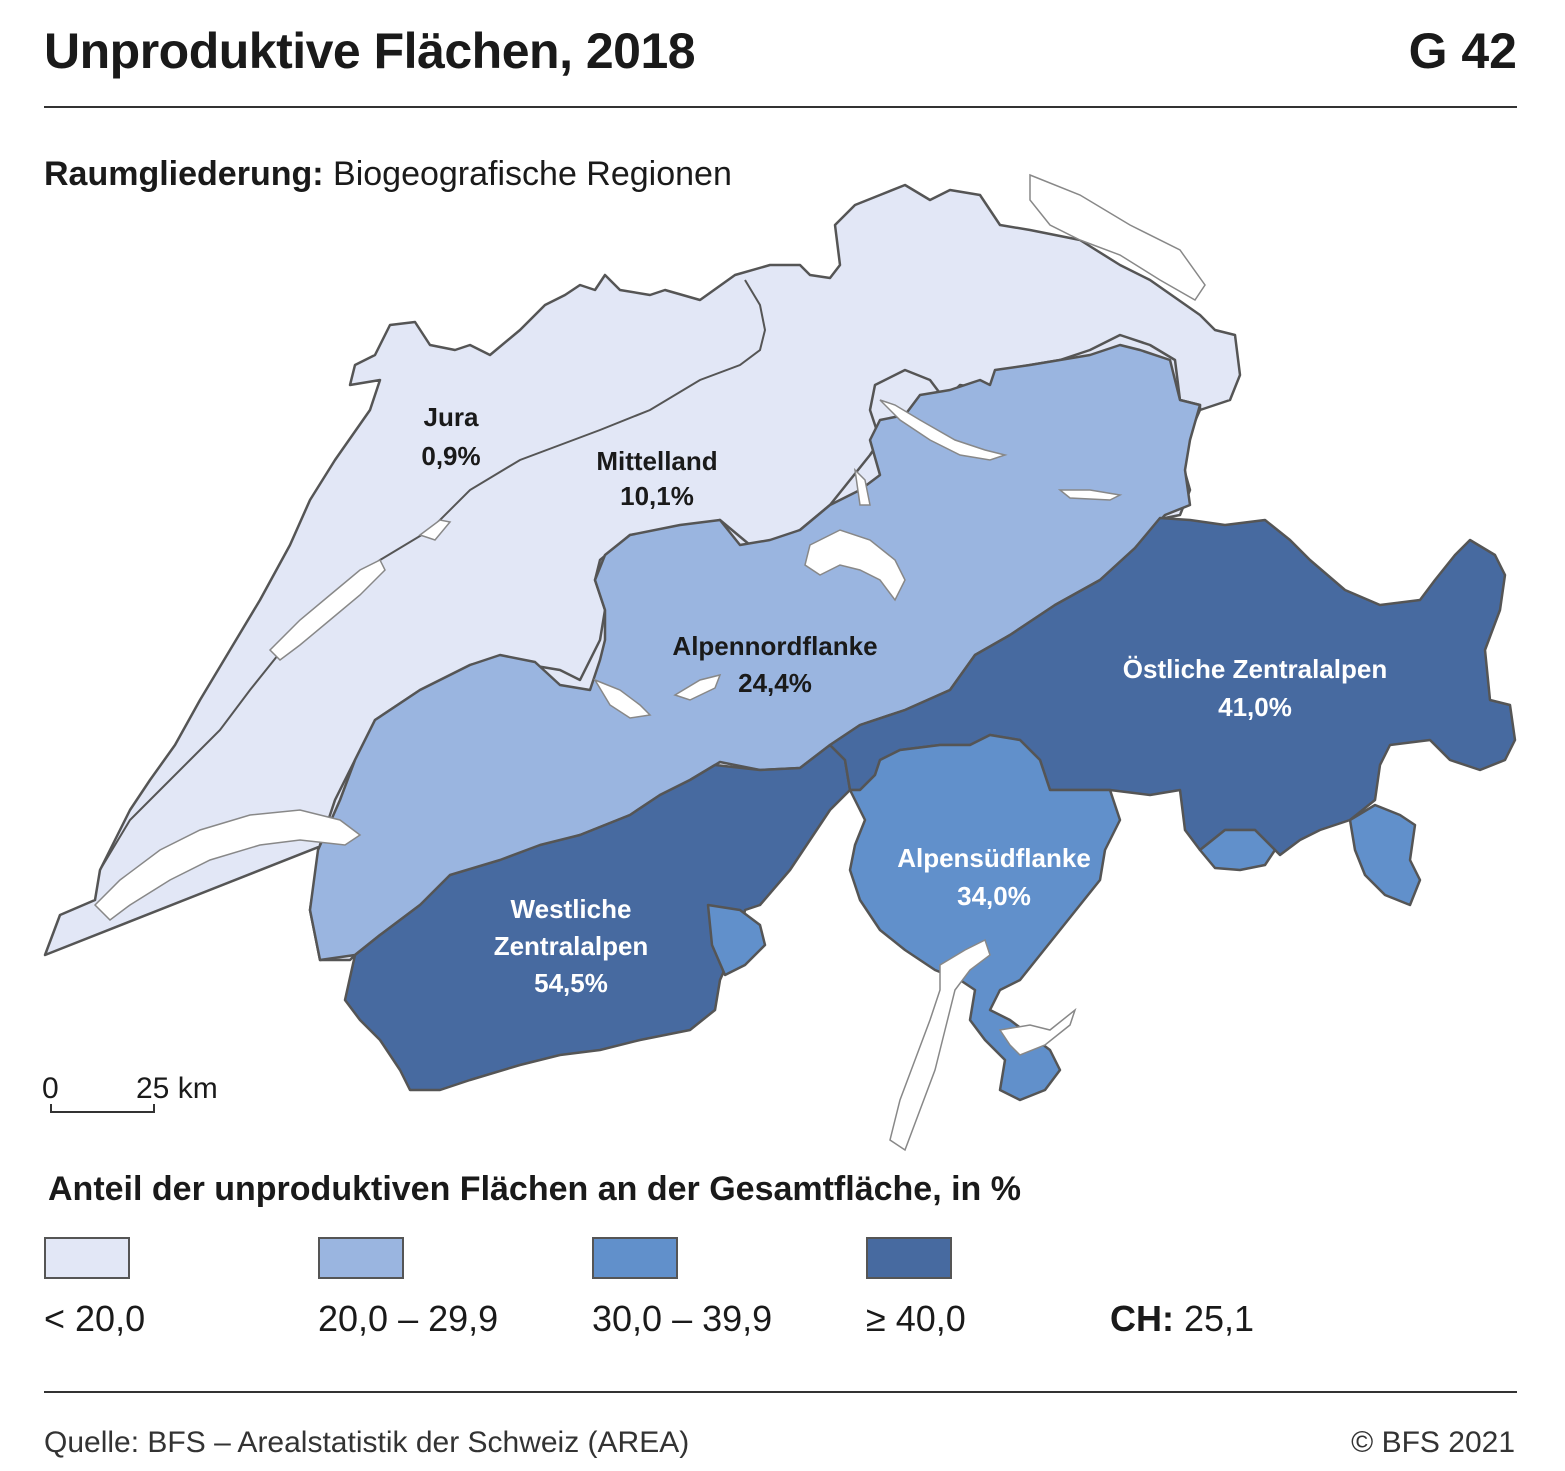 The width and height of the screenshot is (1565, 1471). I want to click on lake-zurich, so click(943, 430).